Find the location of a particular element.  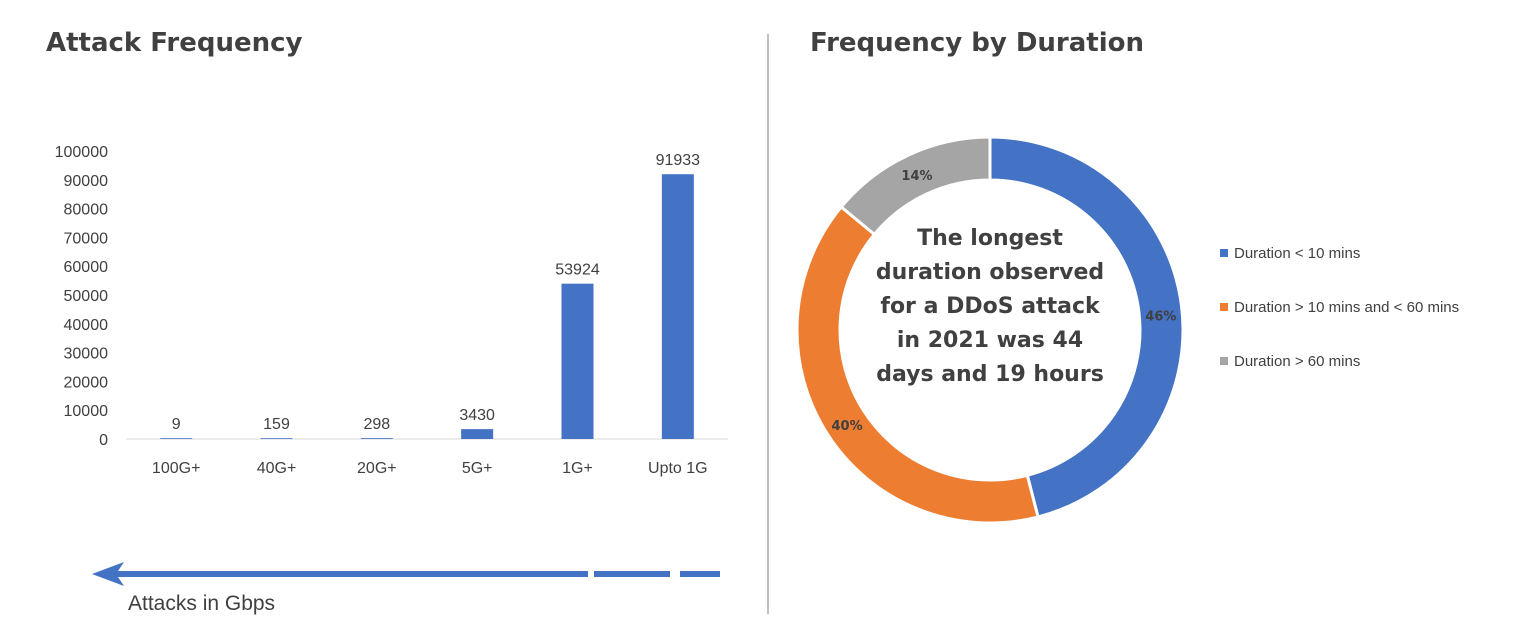

bar-data-label: 298 is located at coordinates (376, 424).